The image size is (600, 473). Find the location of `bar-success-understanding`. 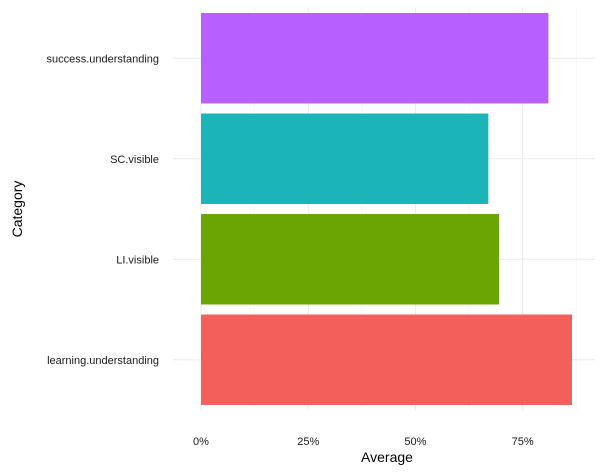

bar-success-understanding is located at coordinates (375, 58).